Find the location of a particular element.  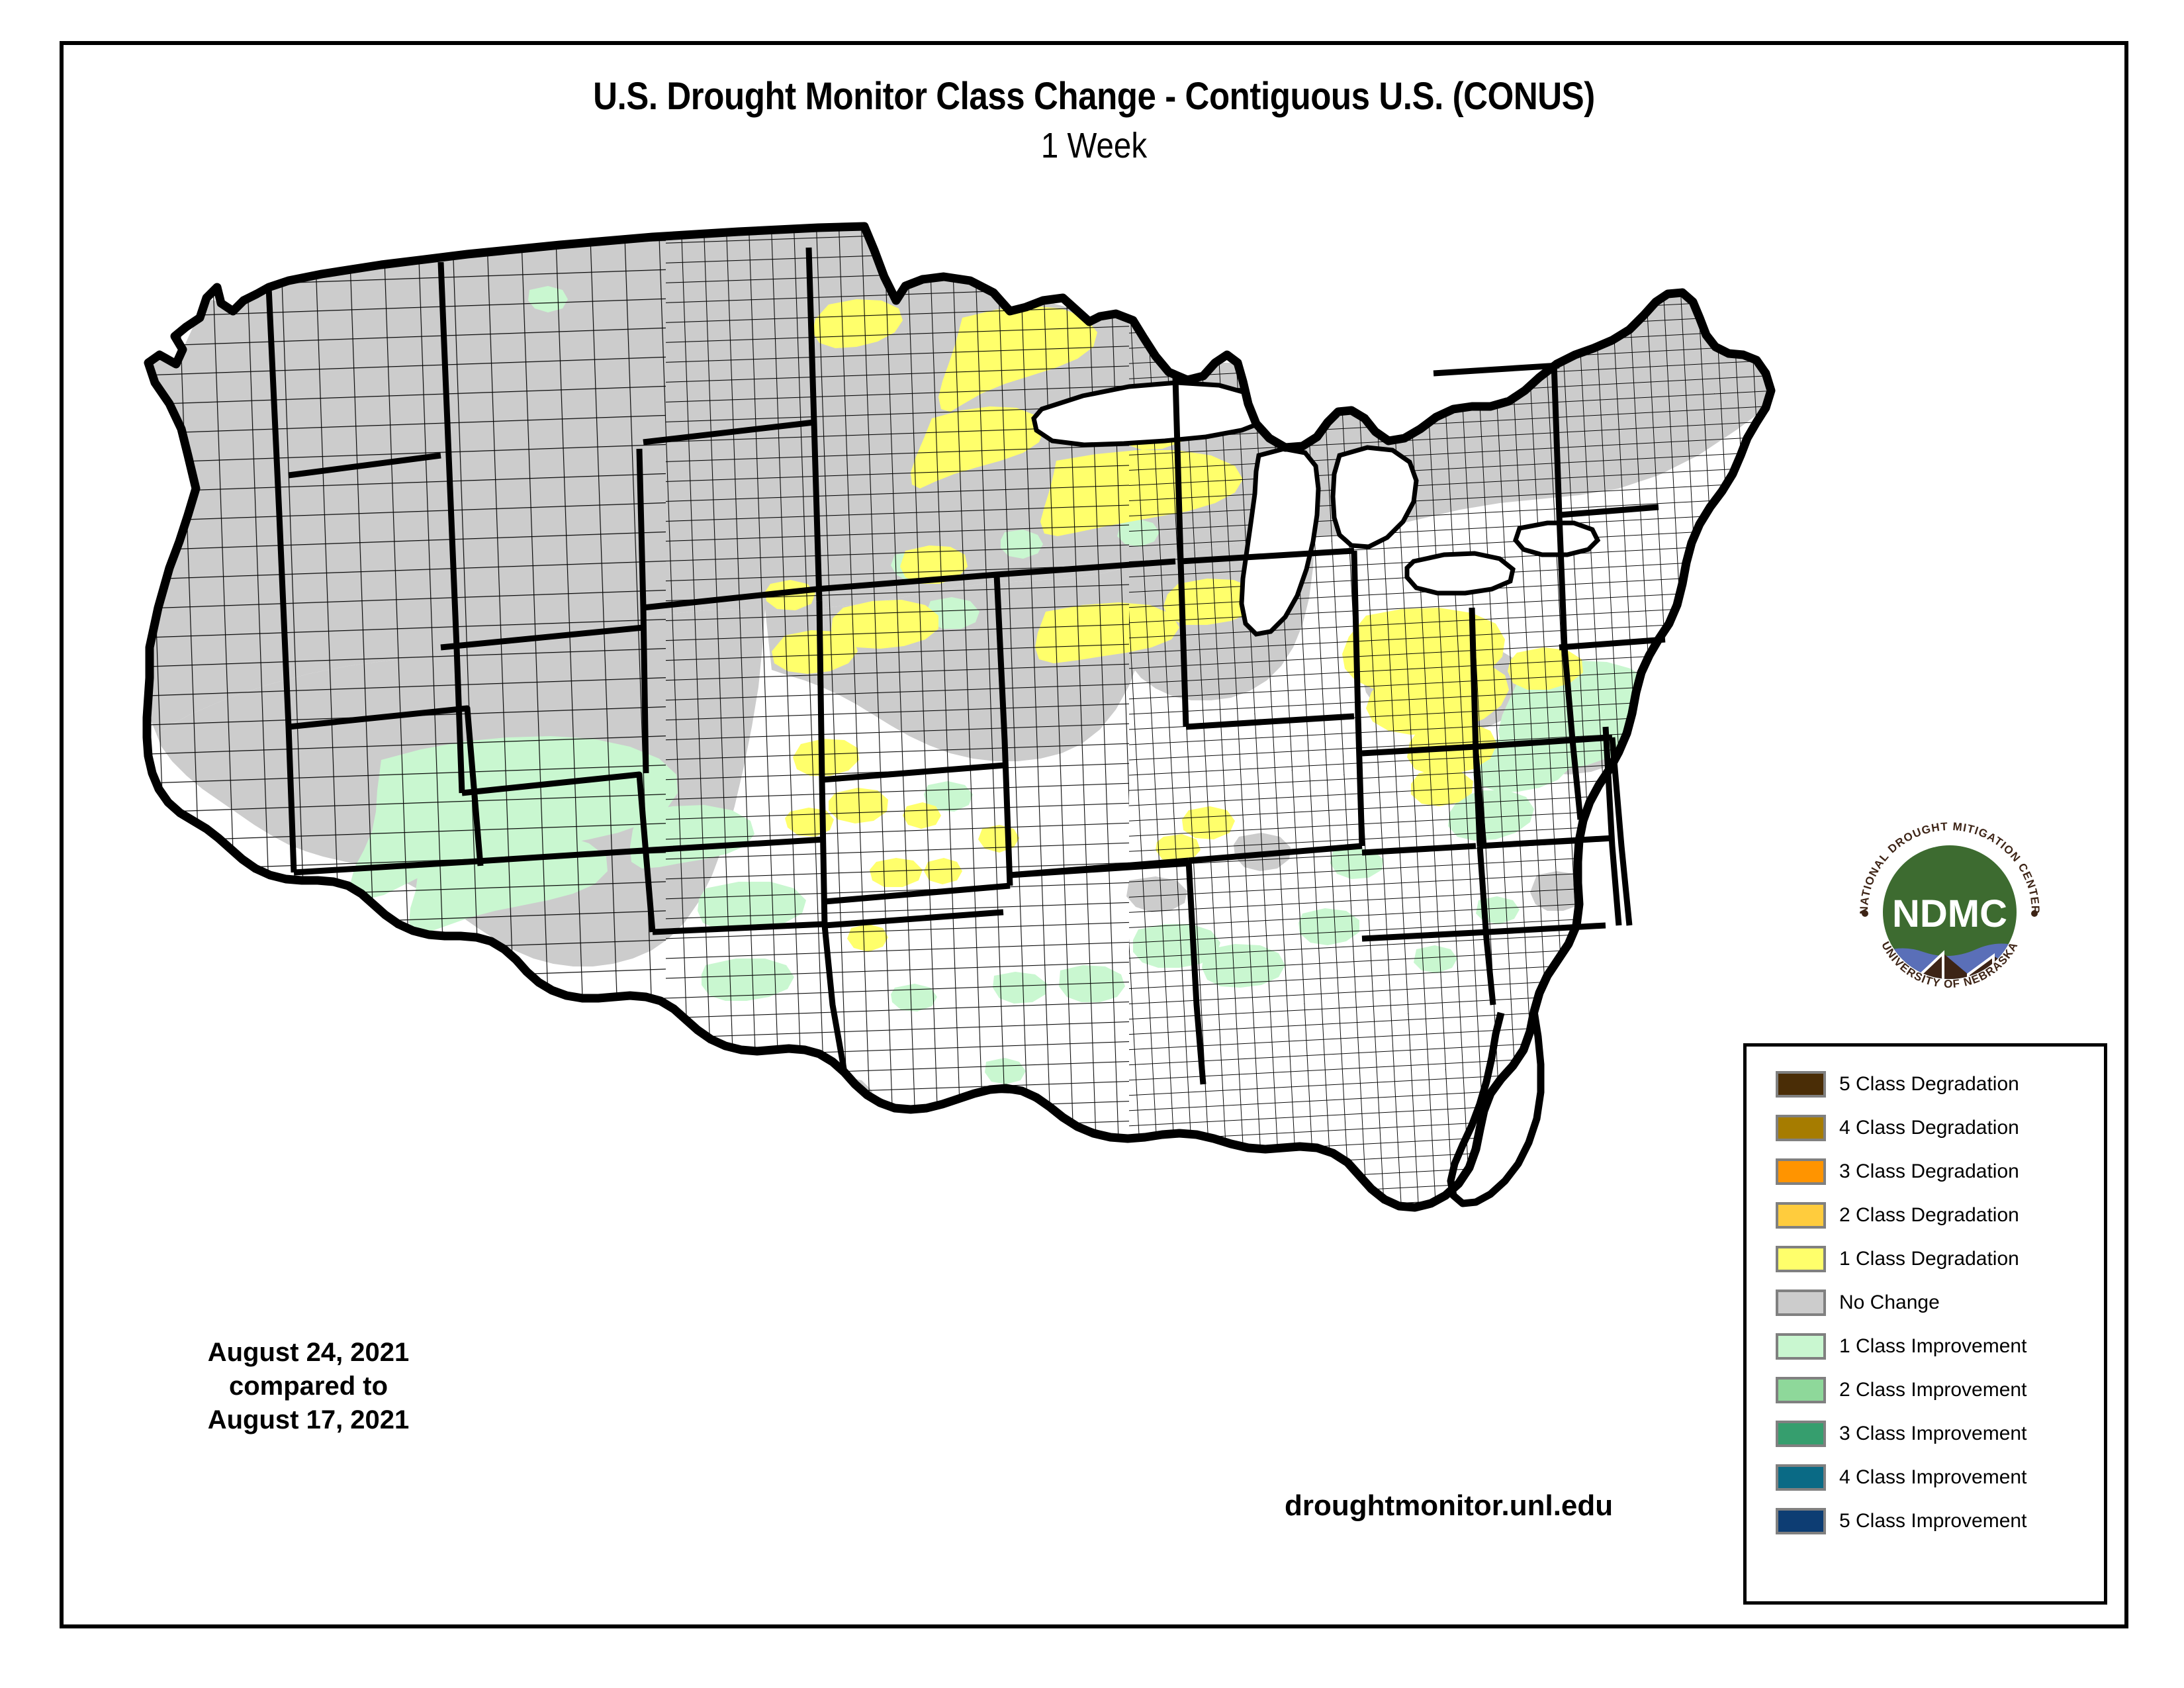

logo-right-dot is located at coordinates (2034, 913).